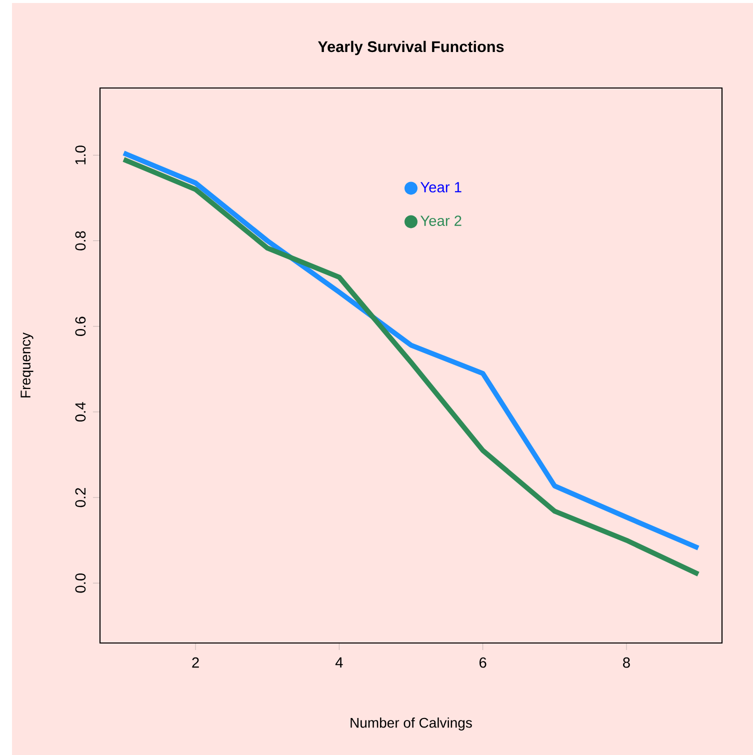 This screenshot has width=753, height=755. I want to click on legend-label: Year 1, so click(441, 187).